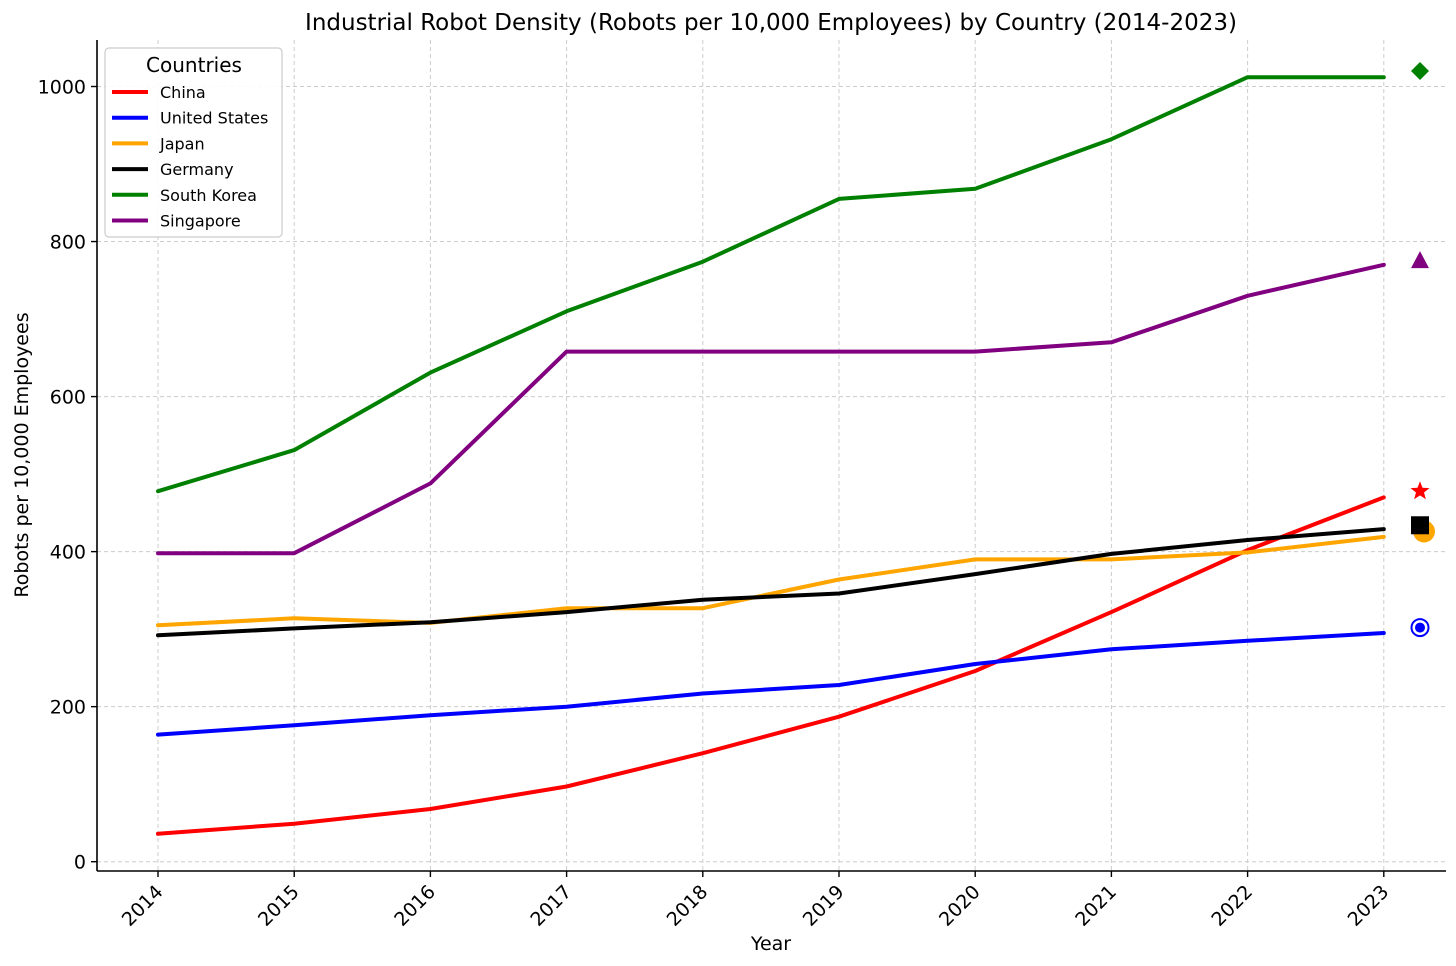 Image resolution: width=1456 pixels, height=966 pixels. I want to click on legend-label-china: China, so click(183, 92).